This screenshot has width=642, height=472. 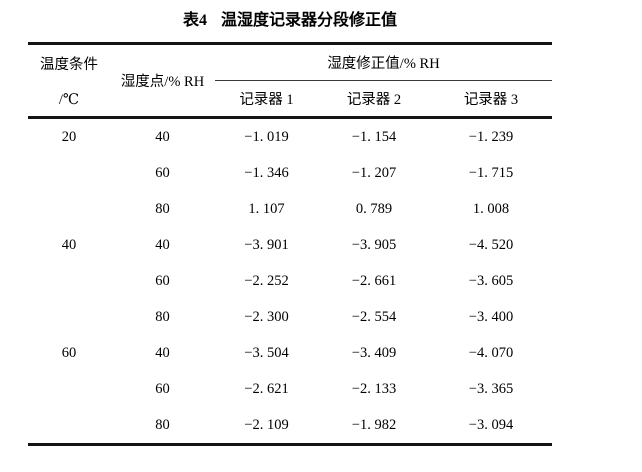 I want to click on value-cell-recorder3: −3. 605, so click(x=491, y=280).